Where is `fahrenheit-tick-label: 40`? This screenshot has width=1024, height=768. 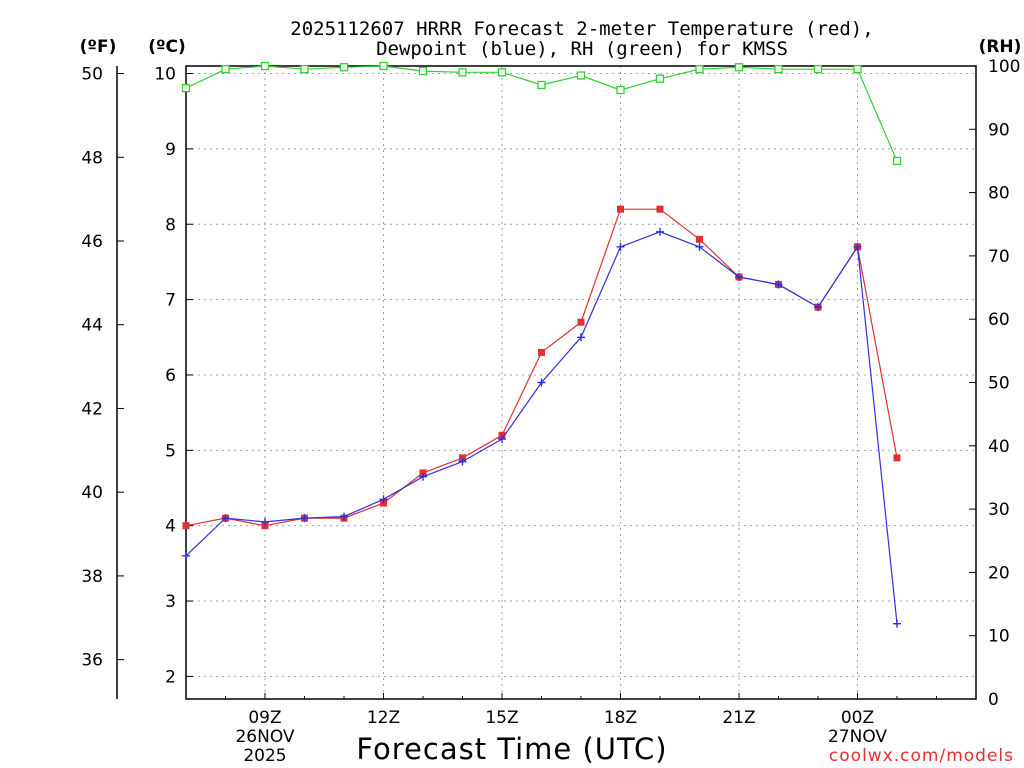 fahrenheit-tick-label: 40 is located at coordinates (92, 493).